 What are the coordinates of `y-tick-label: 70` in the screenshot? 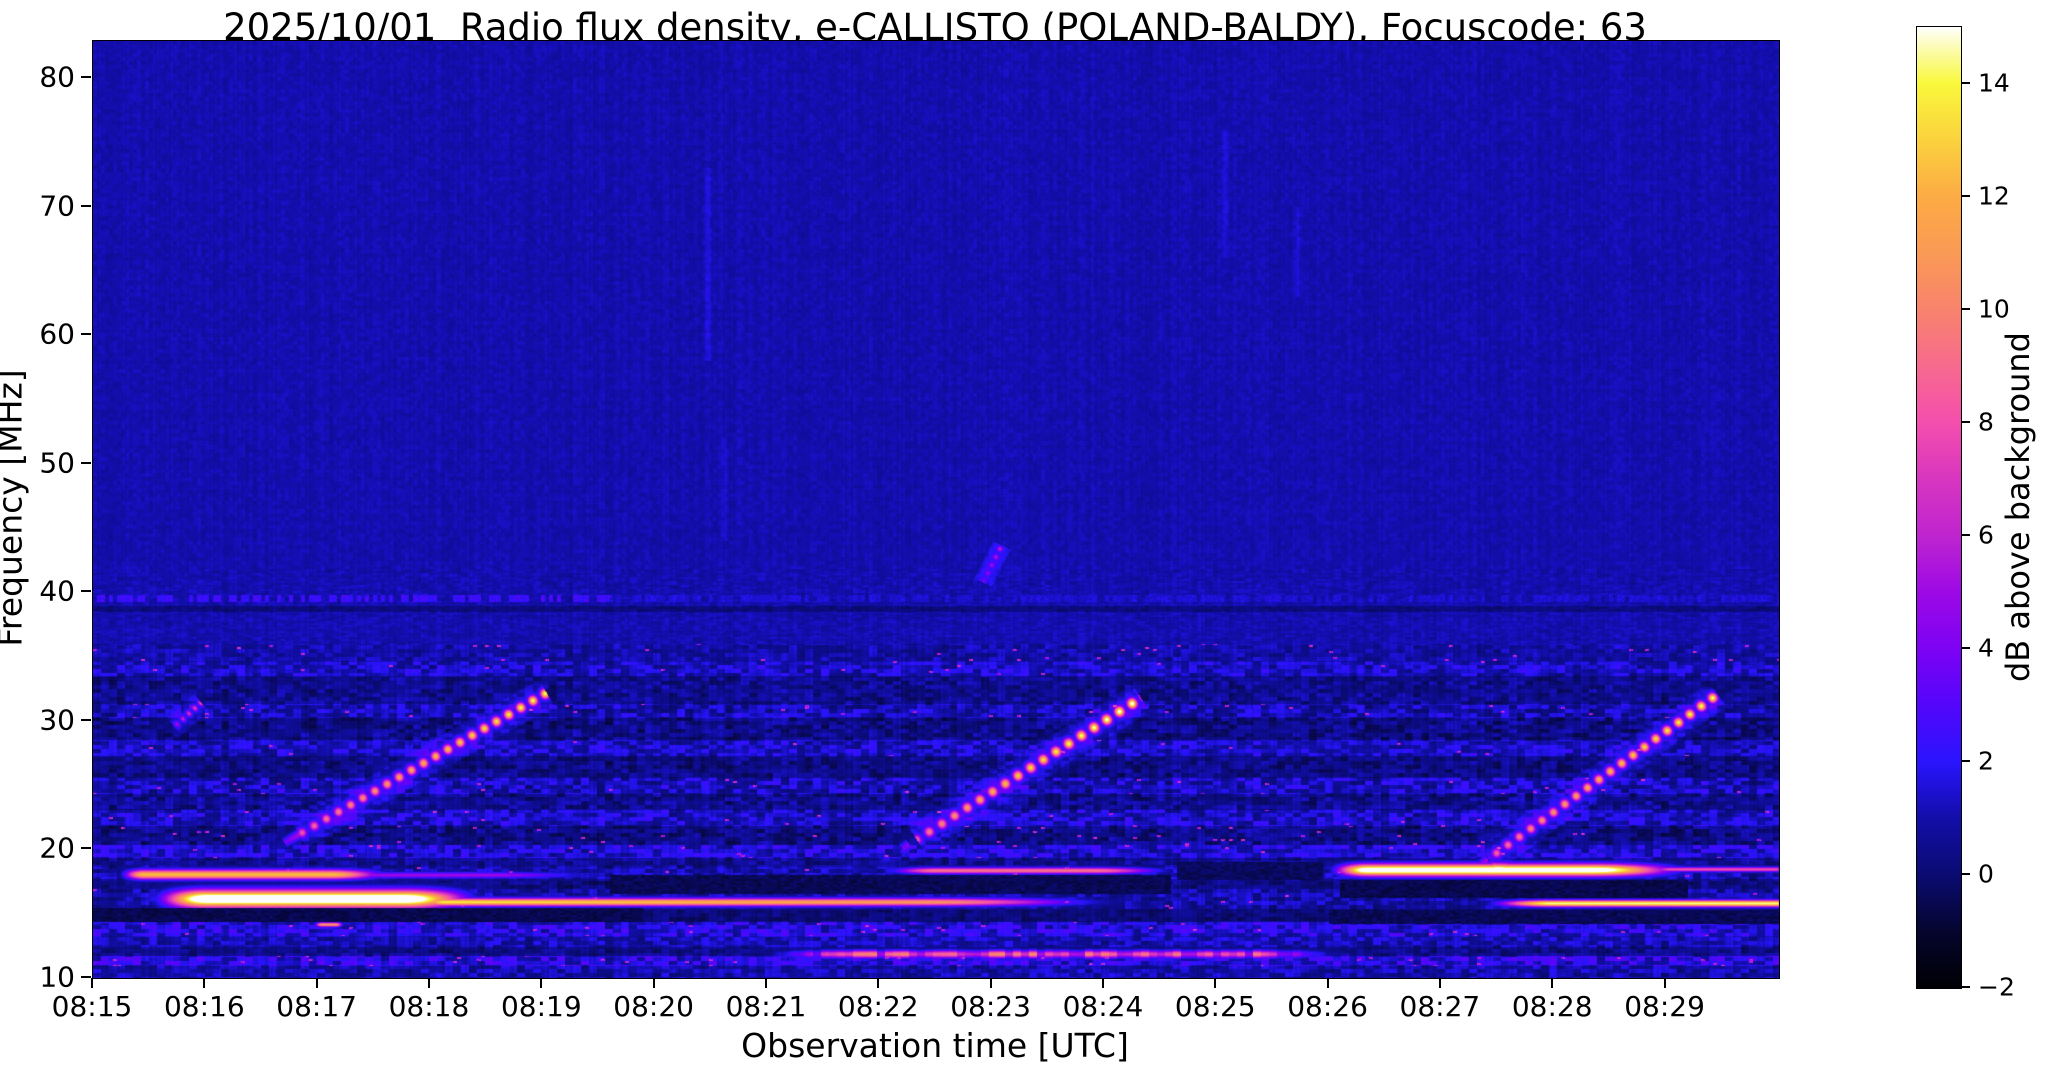 It's located at (57, 206).